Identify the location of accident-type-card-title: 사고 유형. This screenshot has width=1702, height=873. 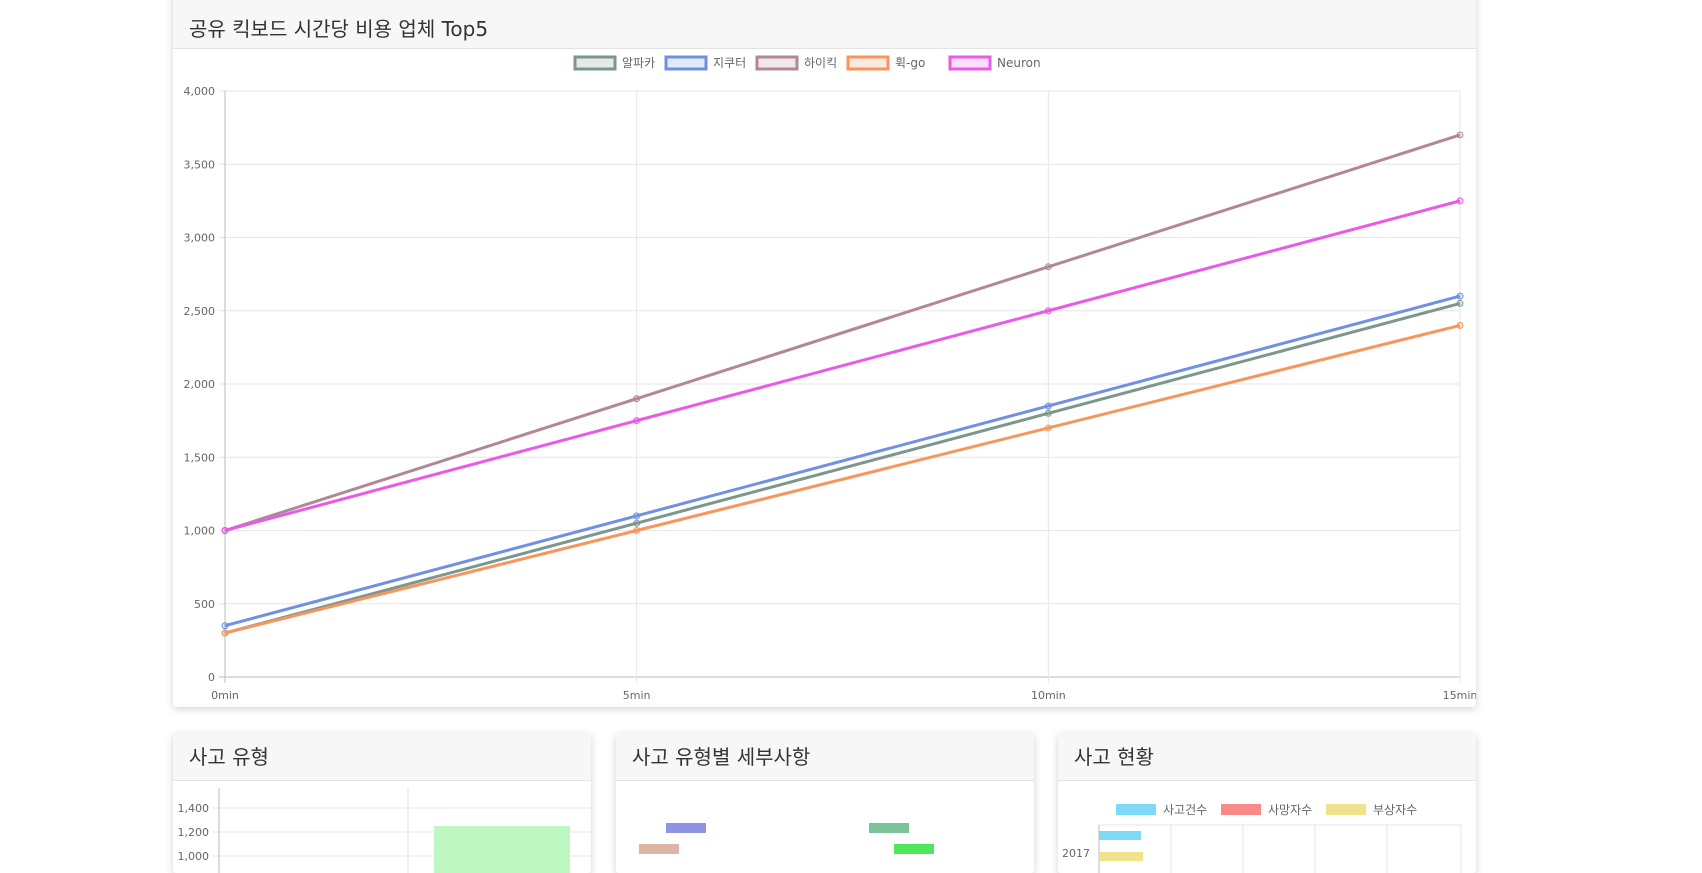
(382, 757).